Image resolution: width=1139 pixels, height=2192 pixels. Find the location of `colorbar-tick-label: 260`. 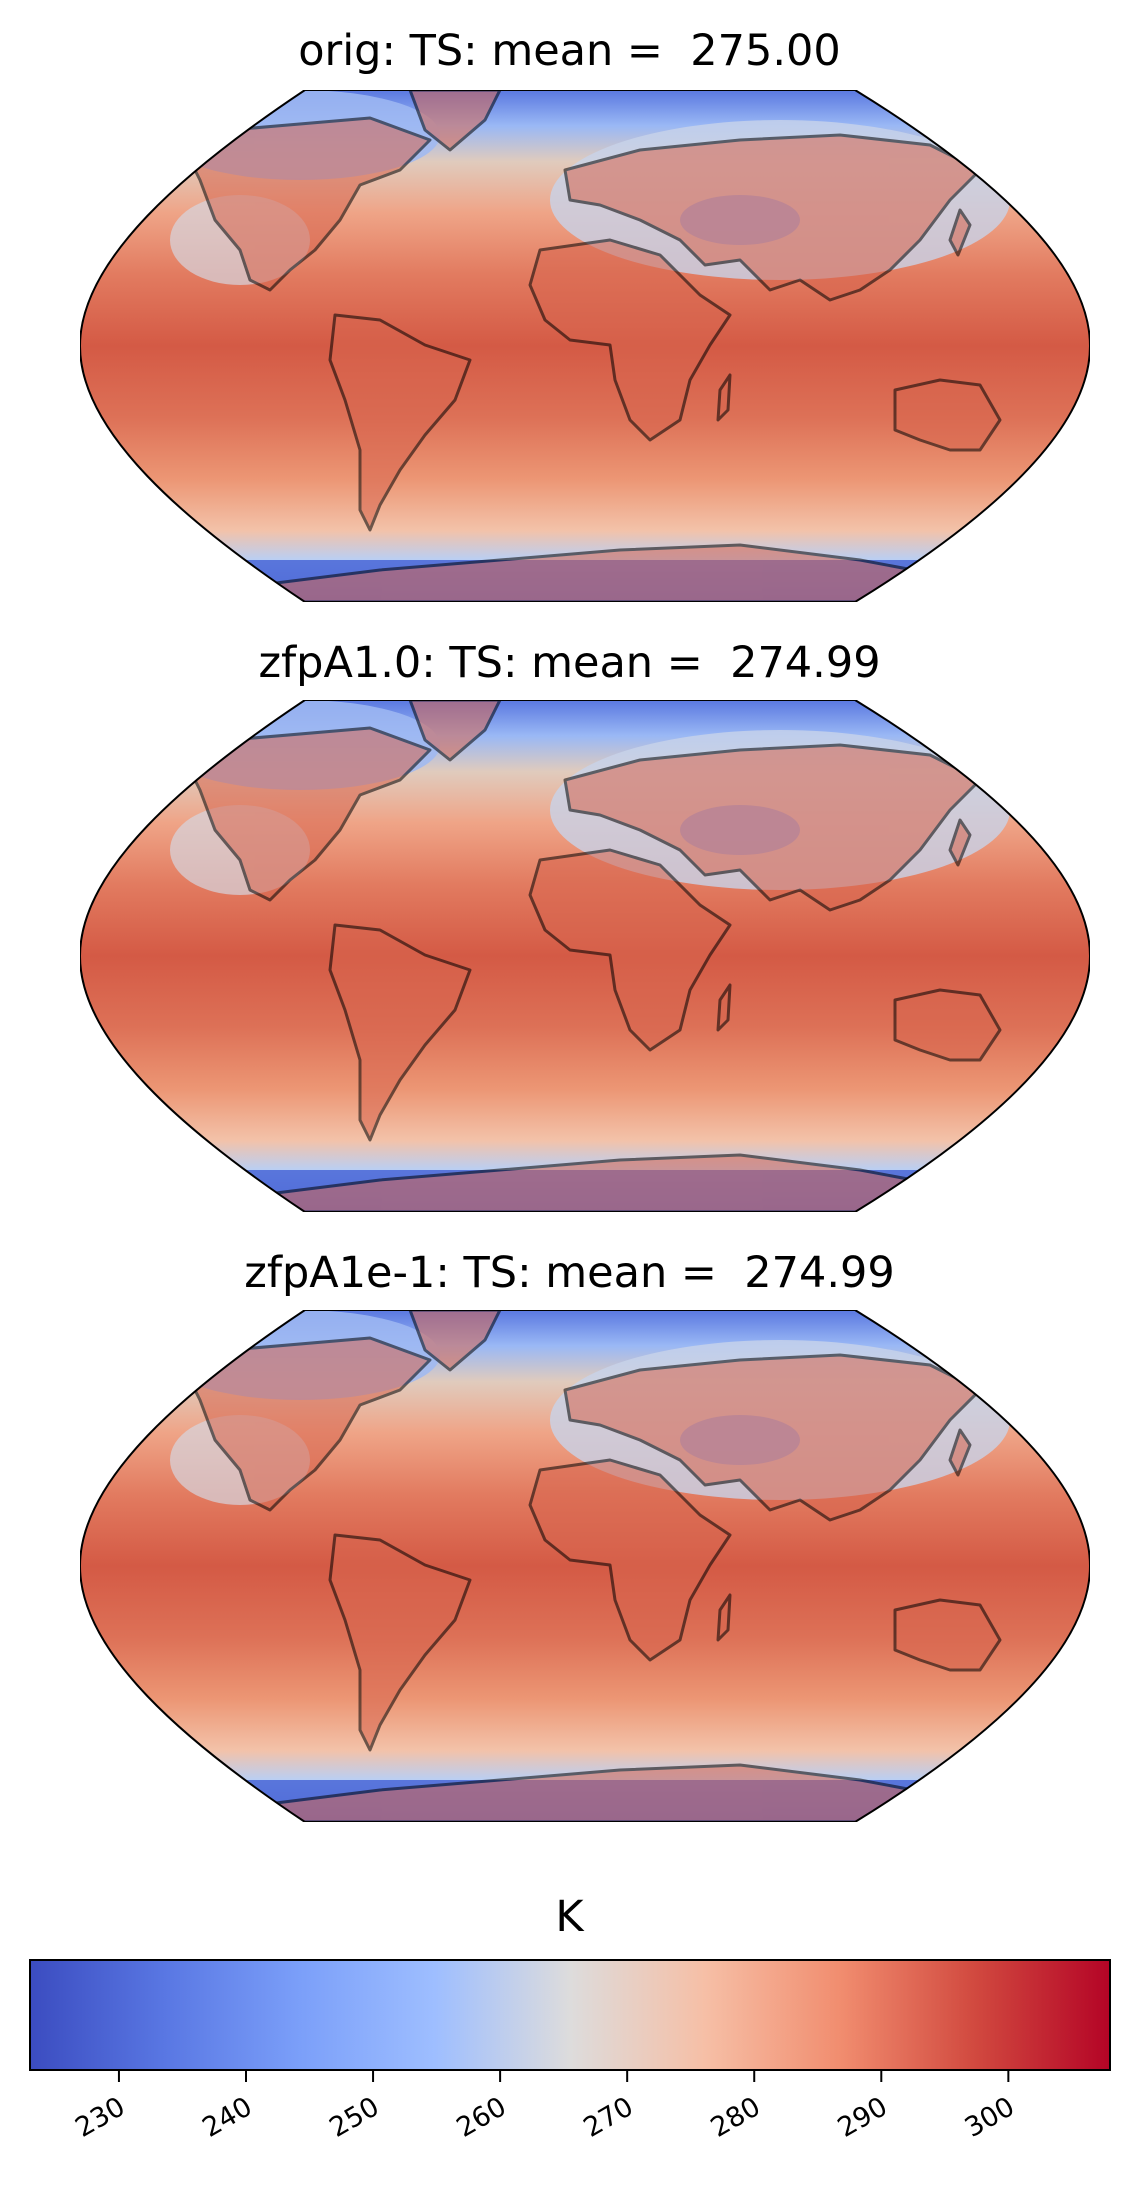

colorbar-tick-label: 260 is located at coordinates (481, 2117).